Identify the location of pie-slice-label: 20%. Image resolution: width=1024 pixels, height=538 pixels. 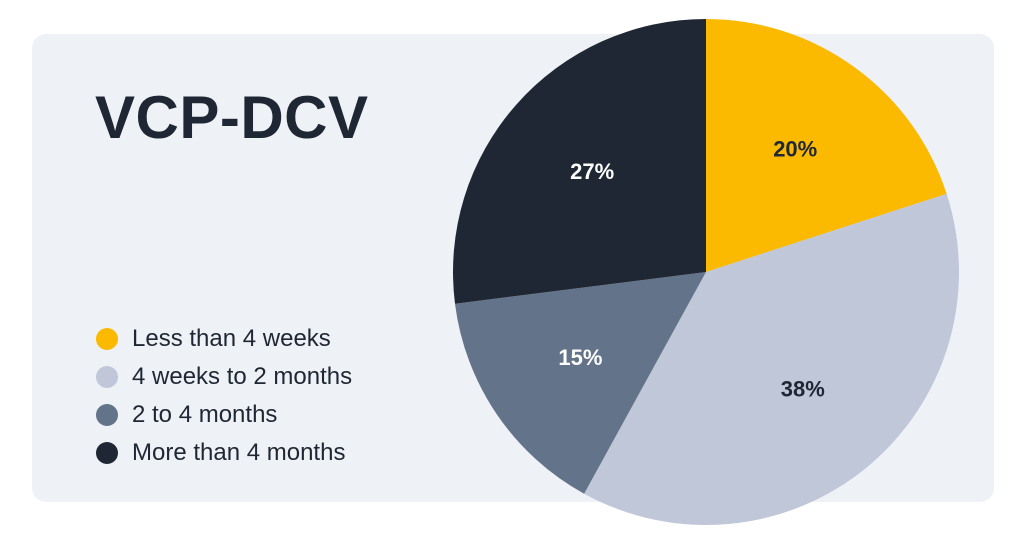
(795, 149).